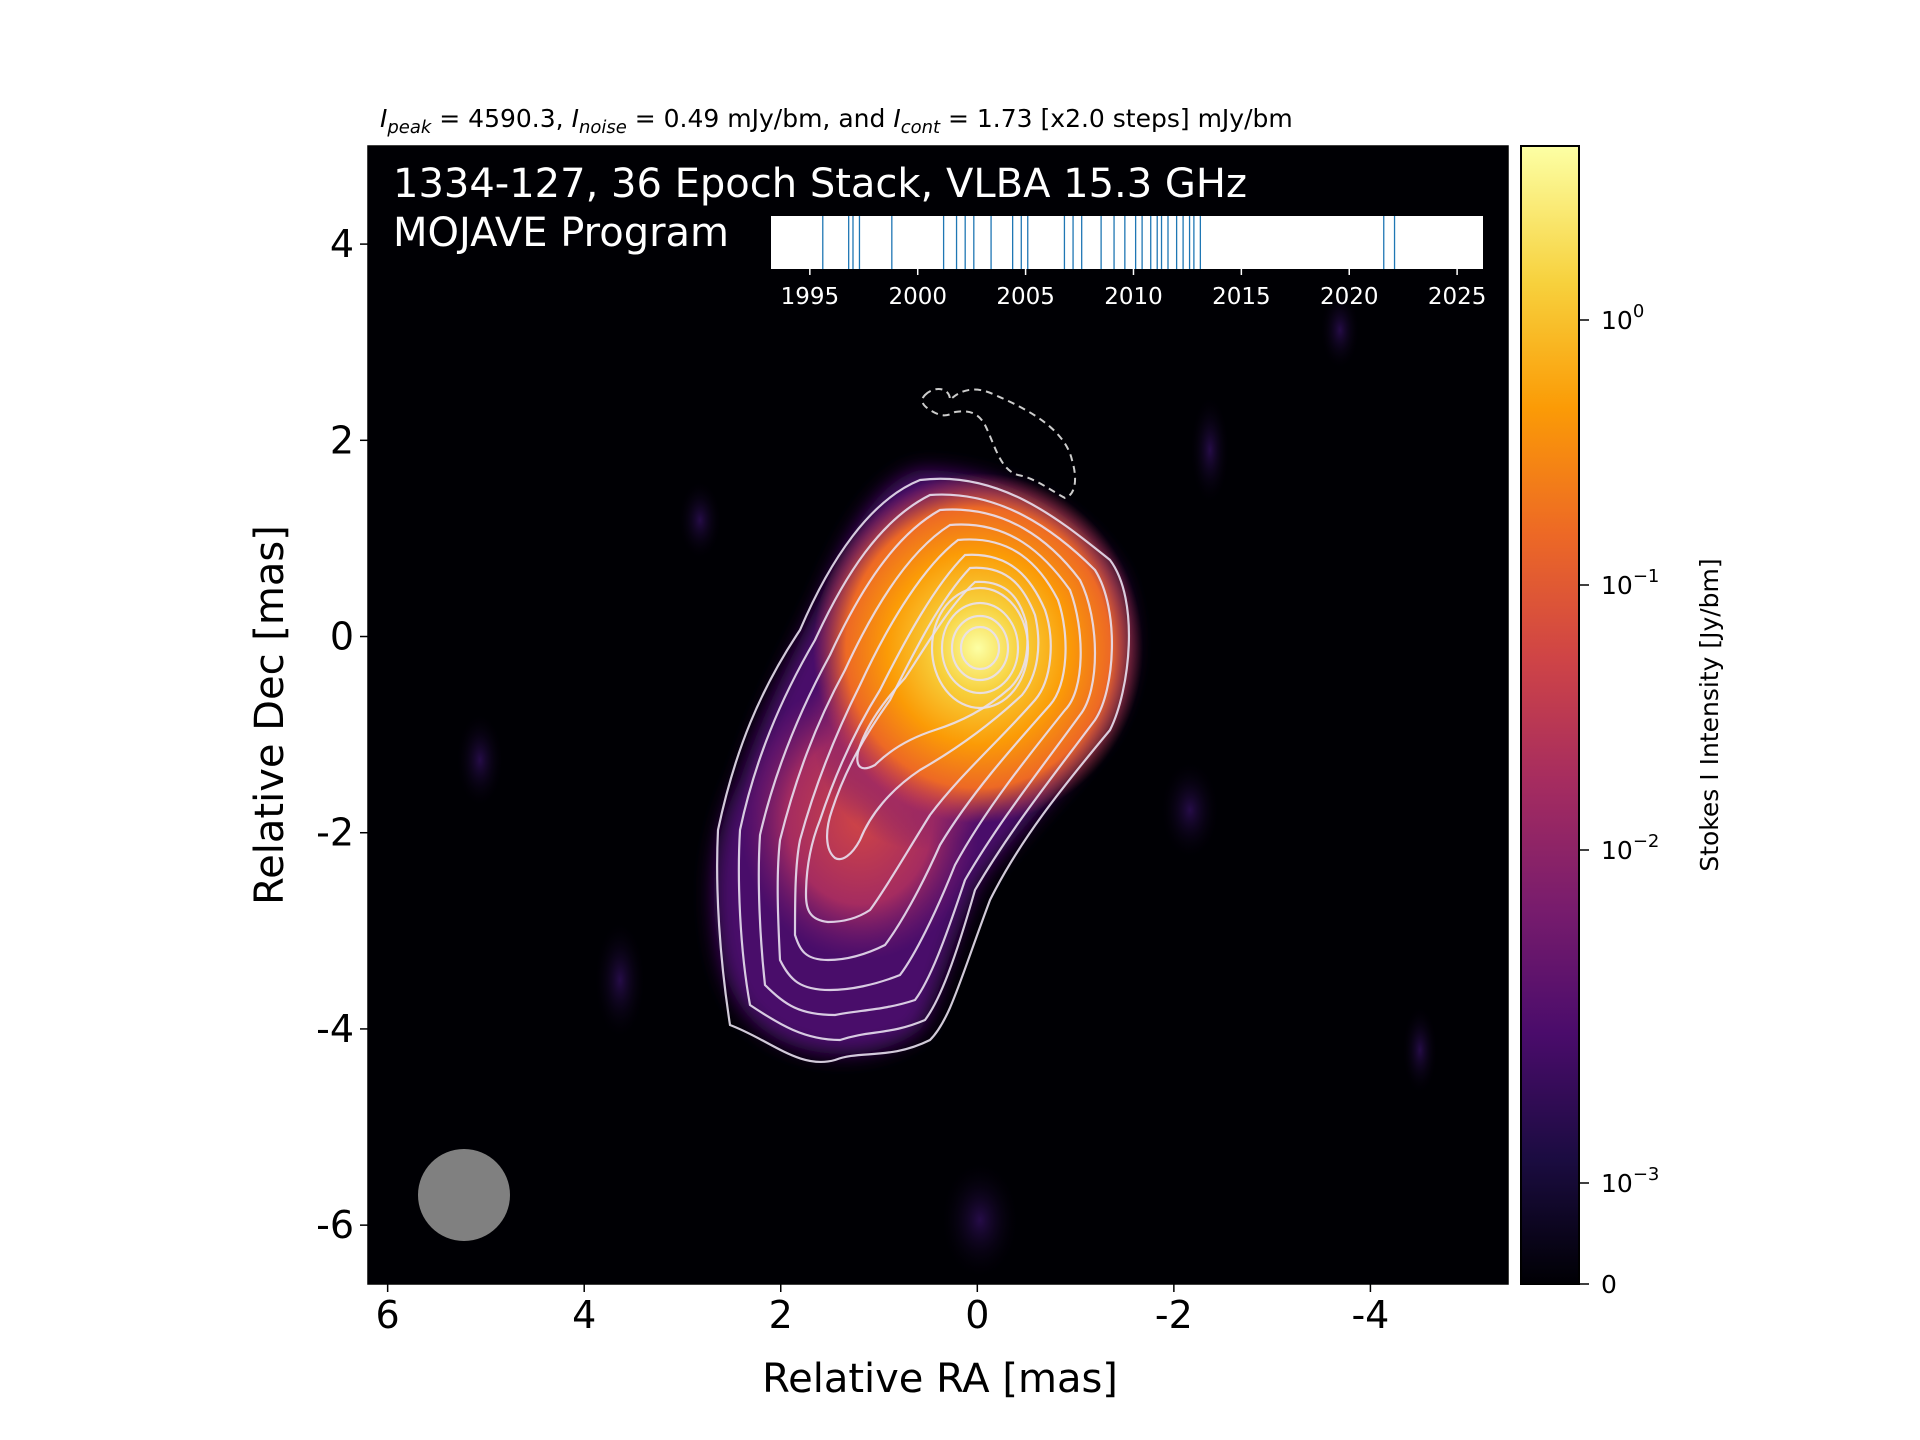 Image resolution: width=1920 pixels, height=1440 pixels. What do you see at coordinates (1609, 1284) in the screenshot?
I see `colorbar-tick-label: 0` at bounding box center [1609, 1284].